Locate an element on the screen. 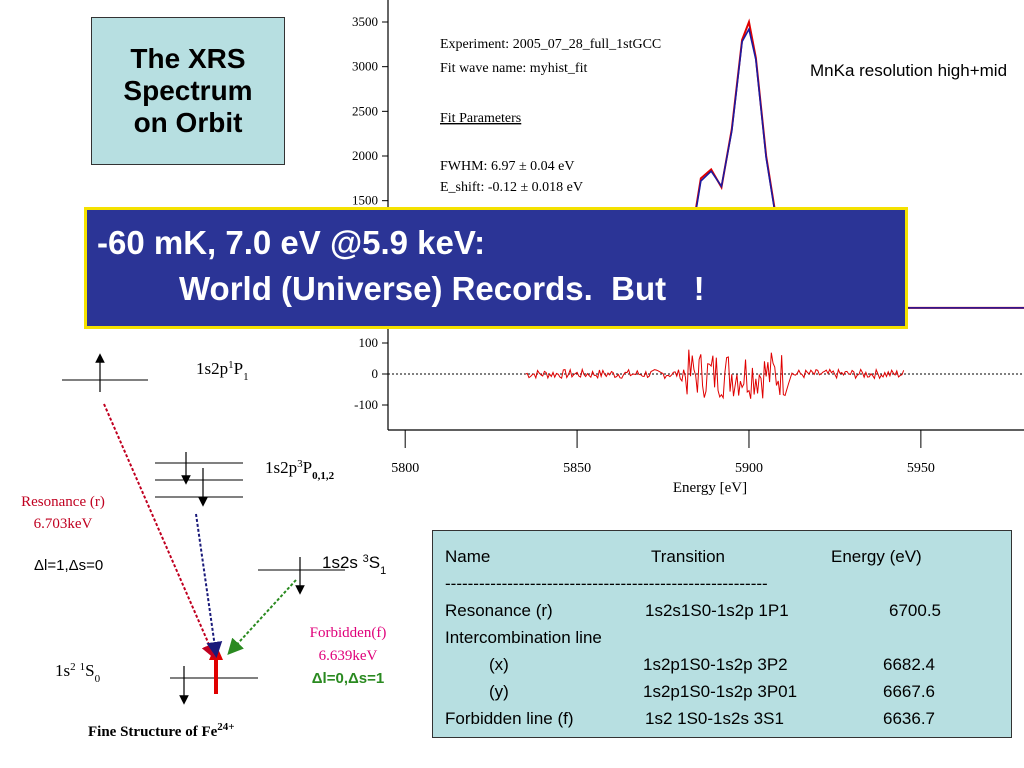  y-tick-label: 3000 is located at coordinates (365, 66).